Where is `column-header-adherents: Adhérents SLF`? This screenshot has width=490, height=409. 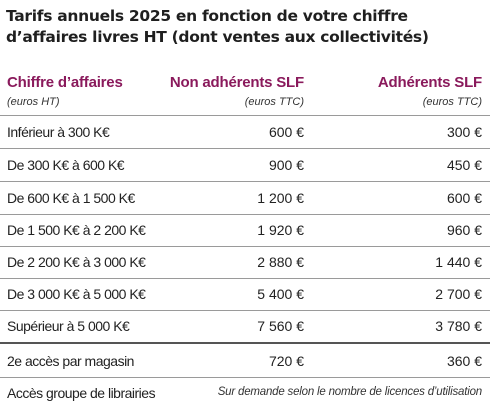
column-header-adherents: Adhérents SLF is located at coordinates (429, 82).